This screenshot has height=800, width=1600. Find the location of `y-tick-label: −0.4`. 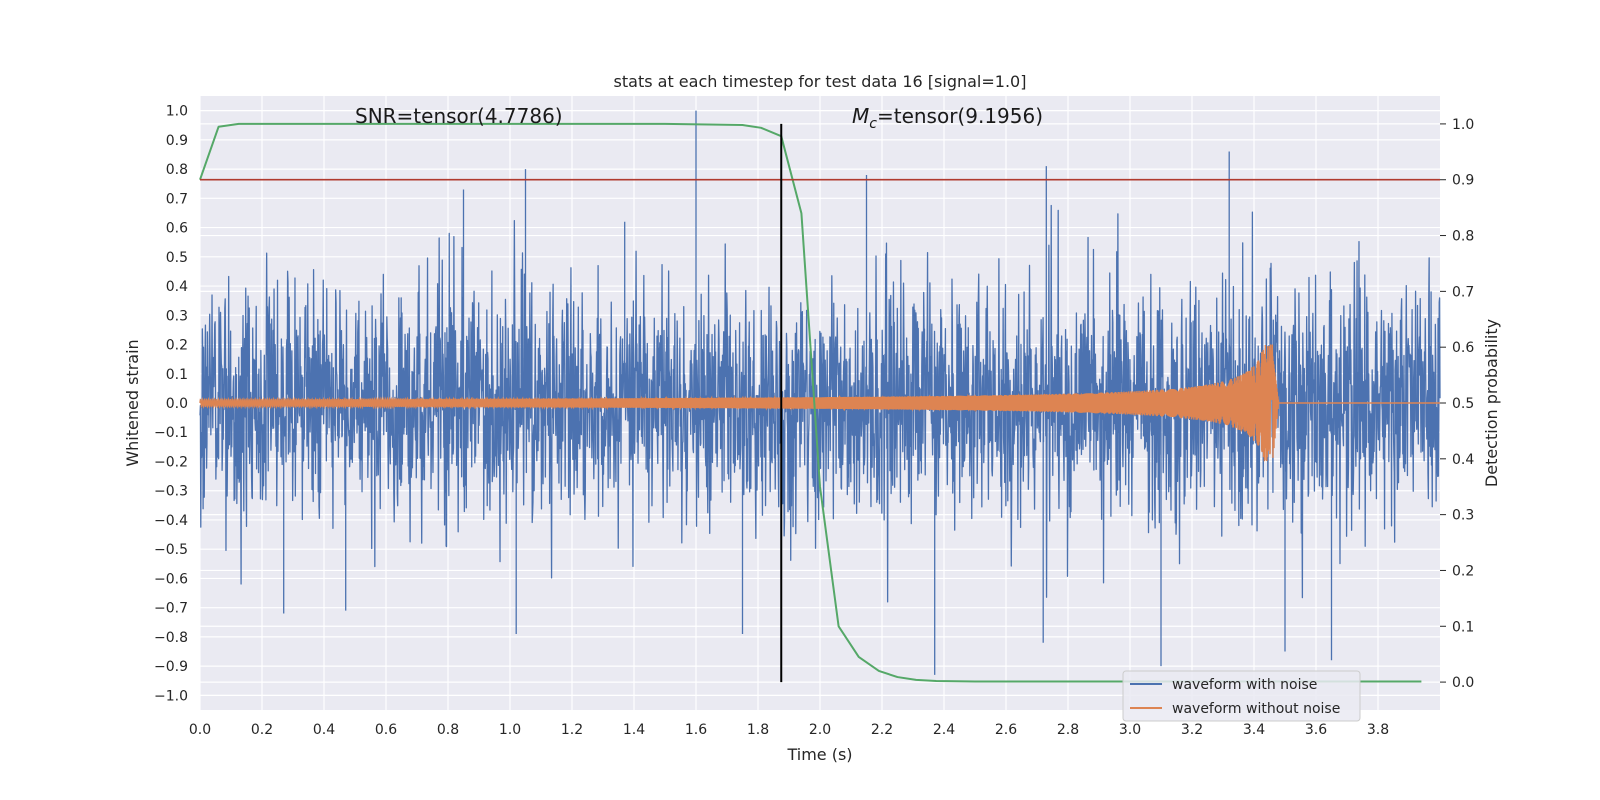

y-tick-label: −0.4 is located at coordinates (171, 521).